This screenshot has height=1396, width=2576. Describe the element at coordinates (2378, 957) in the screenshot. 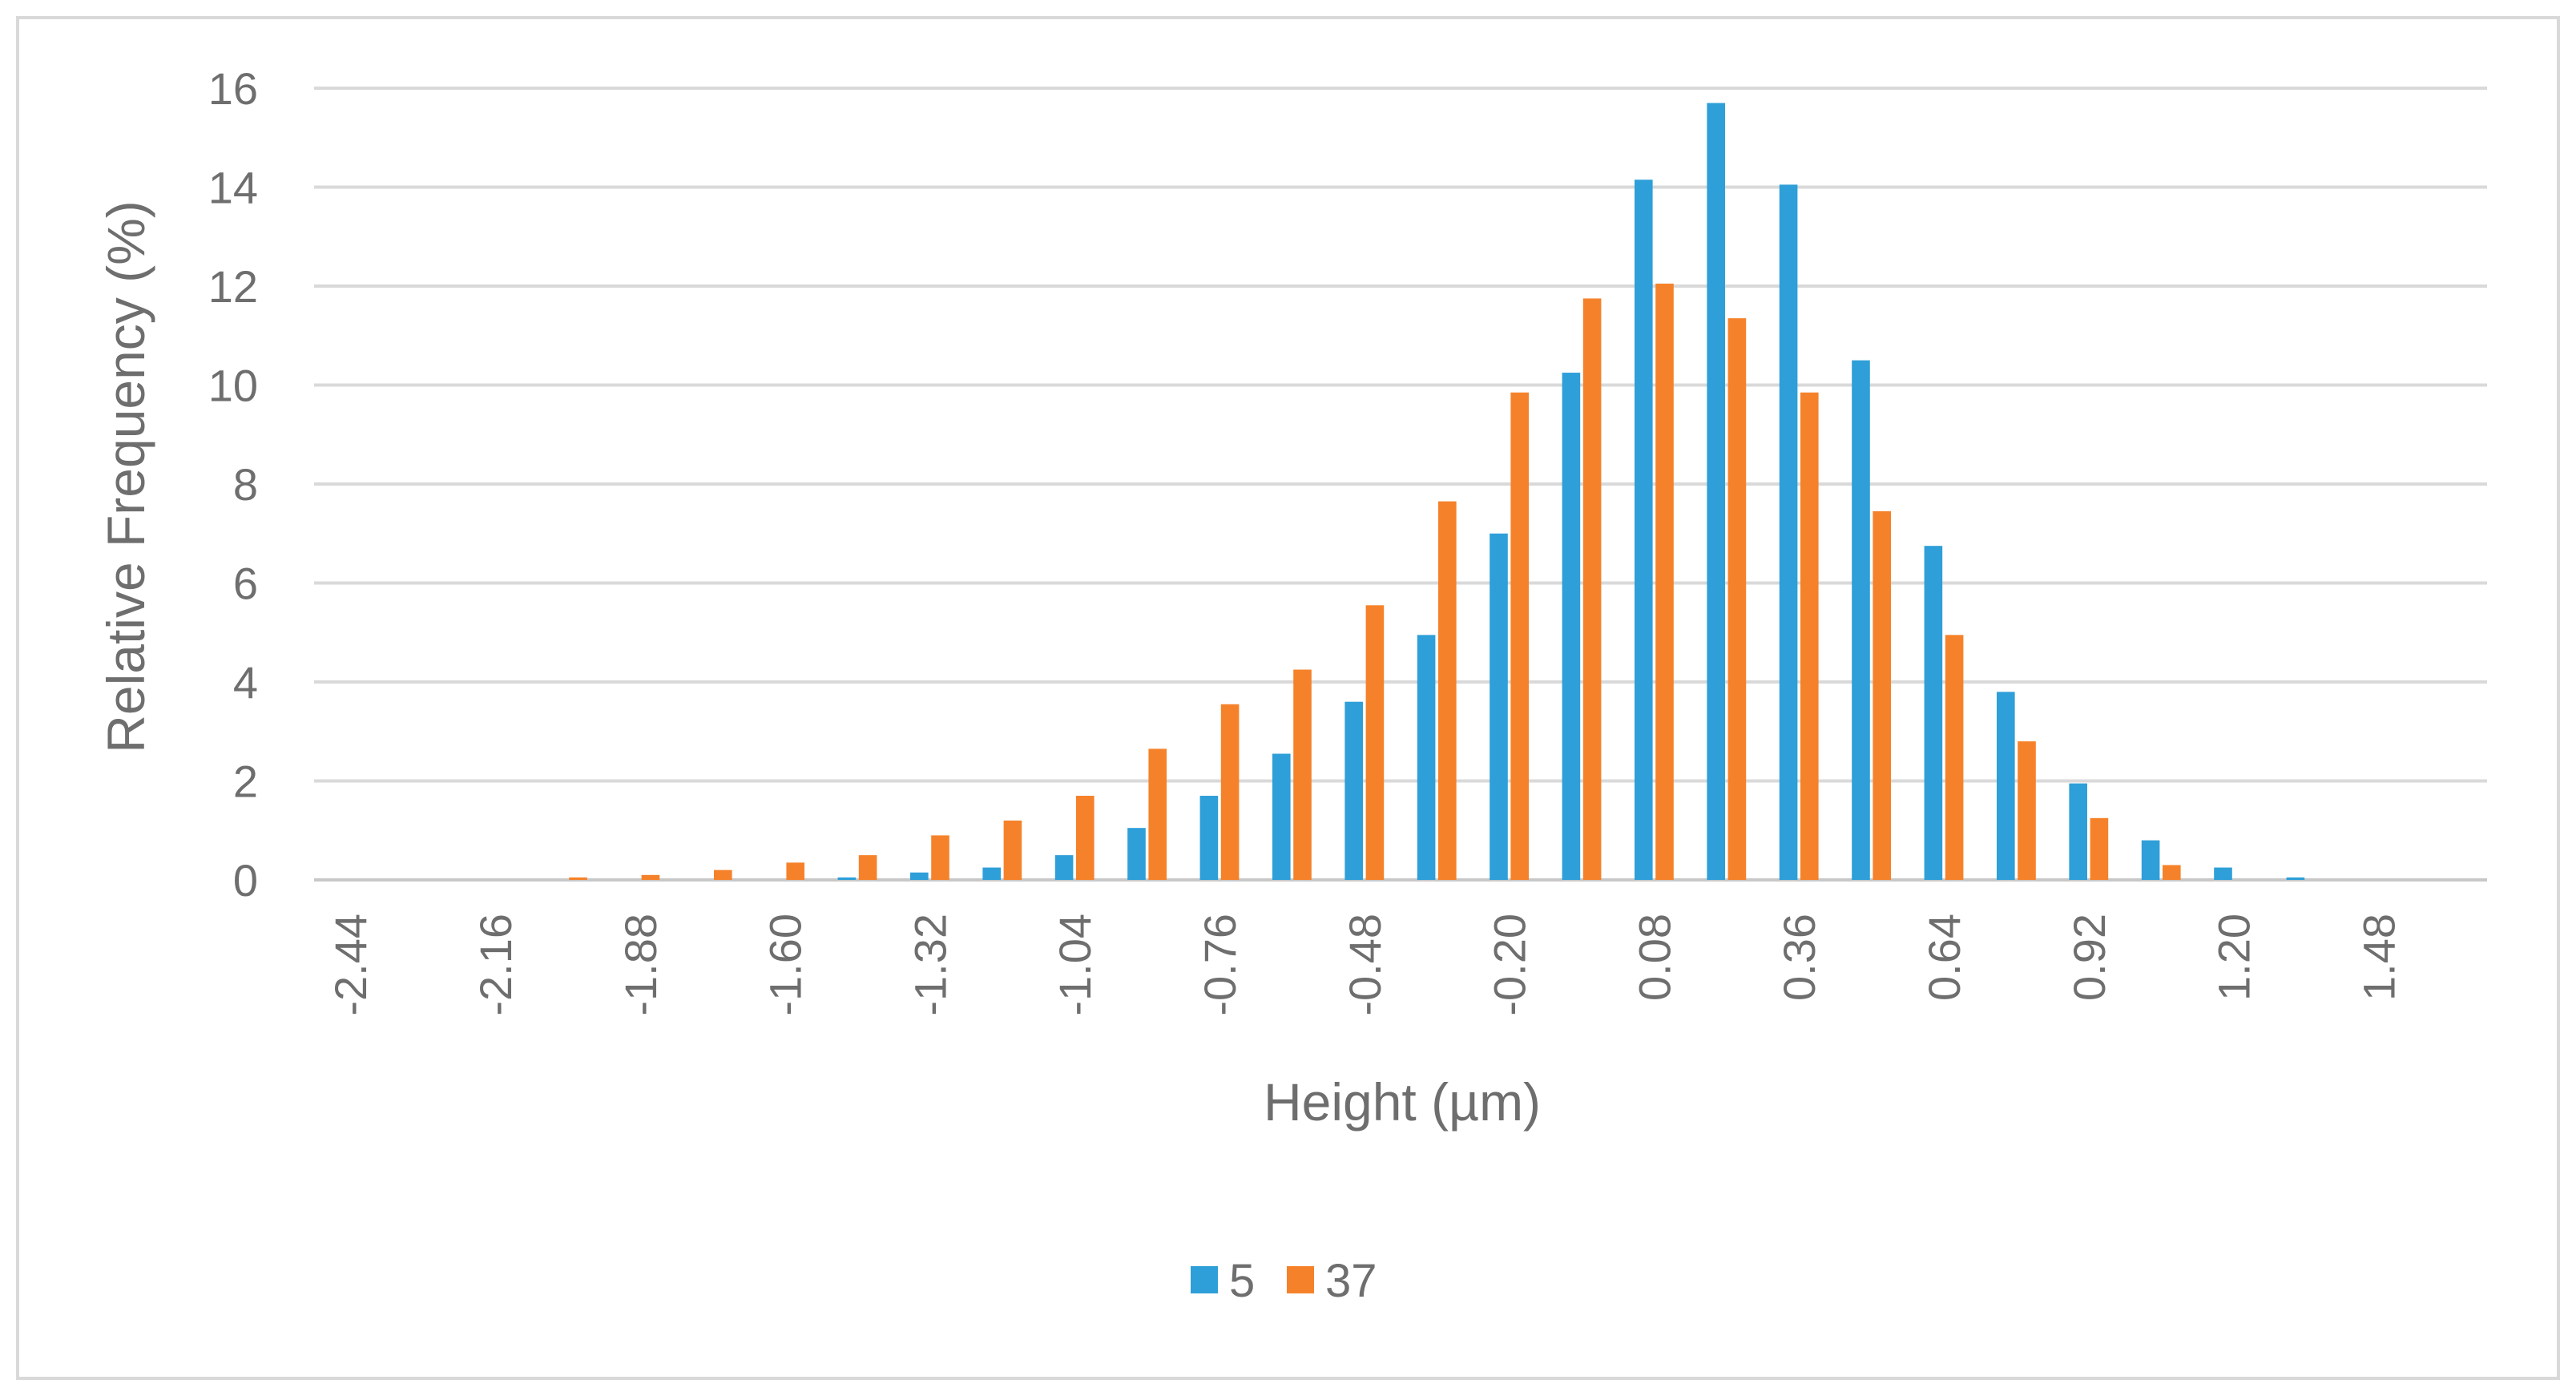

I see `x-tick-label: 1.48` at that location.